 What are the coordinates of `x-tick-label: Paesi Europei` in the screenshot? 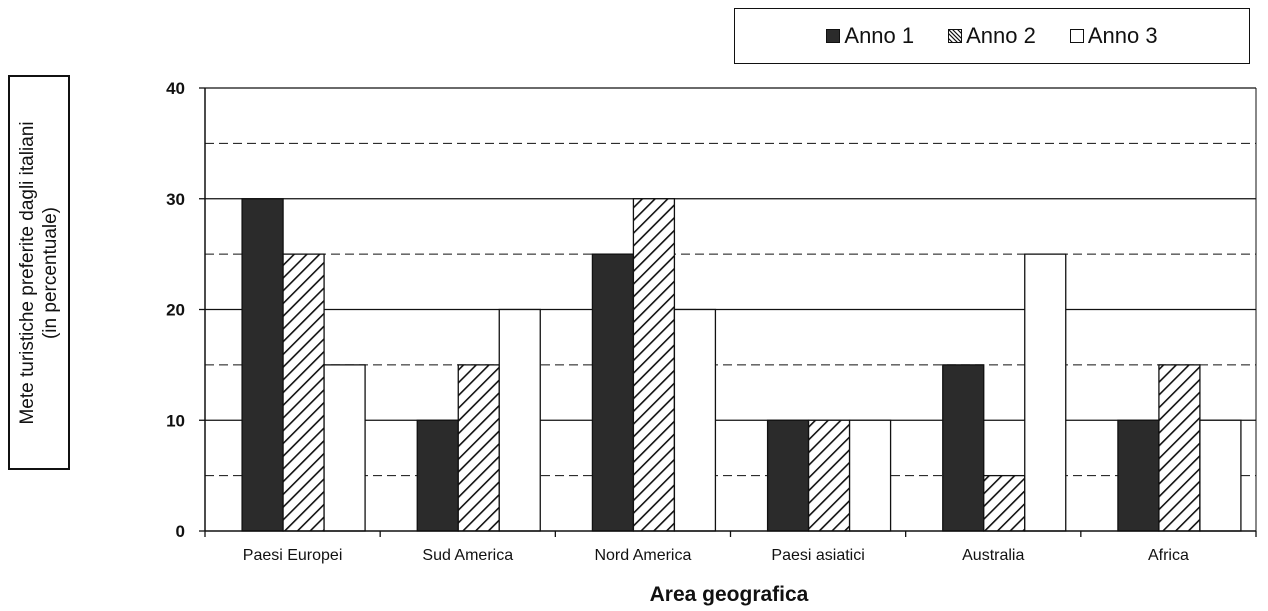 It's located at (293, 555).